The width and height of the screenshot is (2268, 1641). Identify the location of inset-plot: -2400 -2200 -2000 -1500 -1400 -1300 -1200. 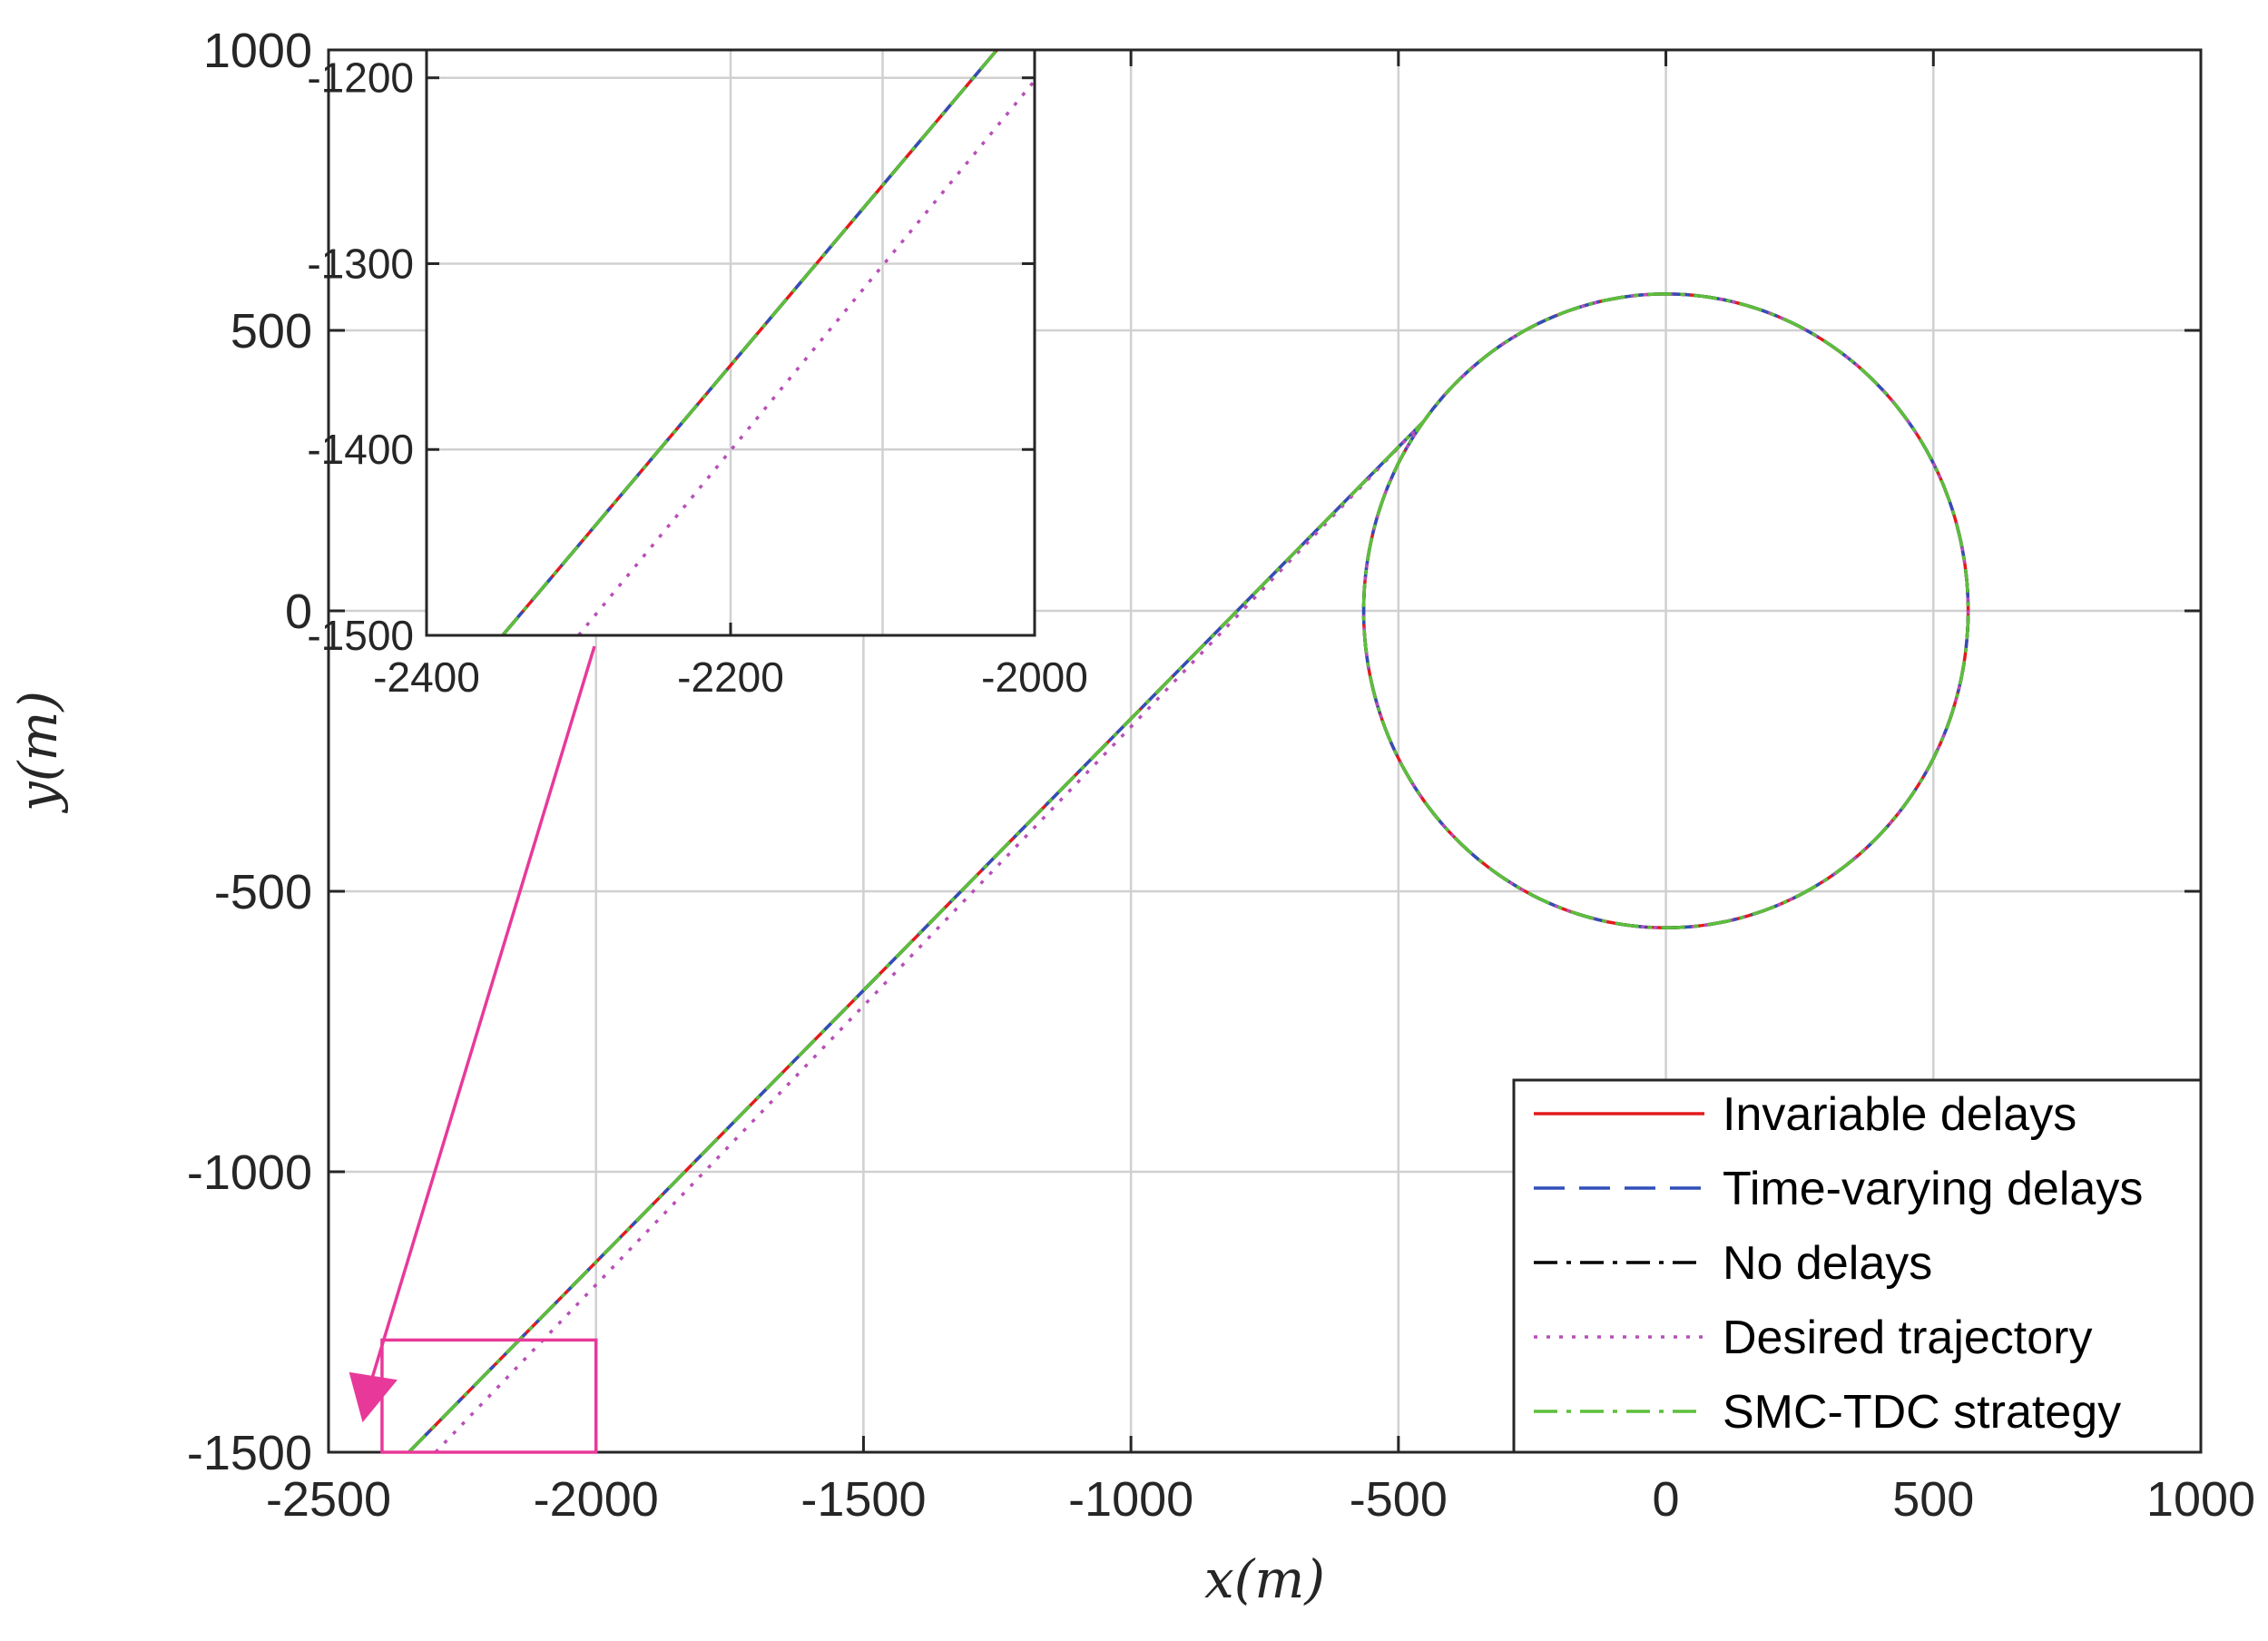
(697, 374).